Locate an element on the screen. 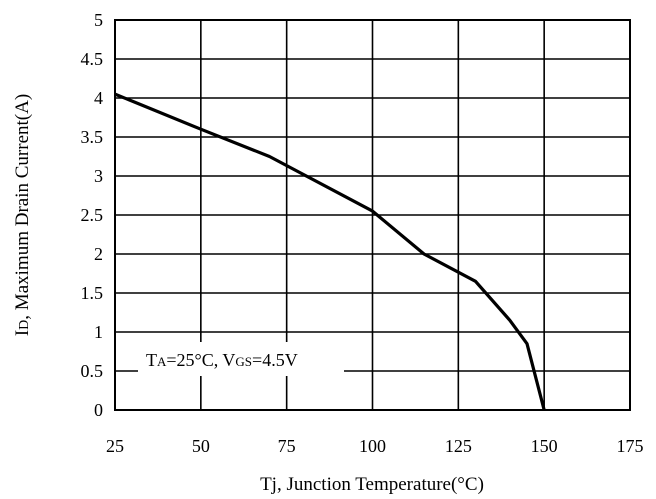  y-tick-label: 4.5 is located at coordinates (92, 59).